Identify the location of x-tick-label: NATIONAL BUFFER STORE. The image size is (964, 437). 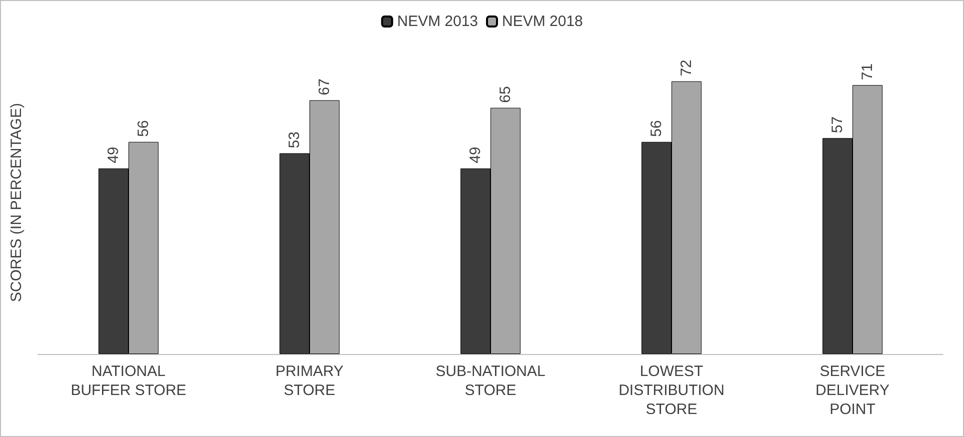
(128, 381).